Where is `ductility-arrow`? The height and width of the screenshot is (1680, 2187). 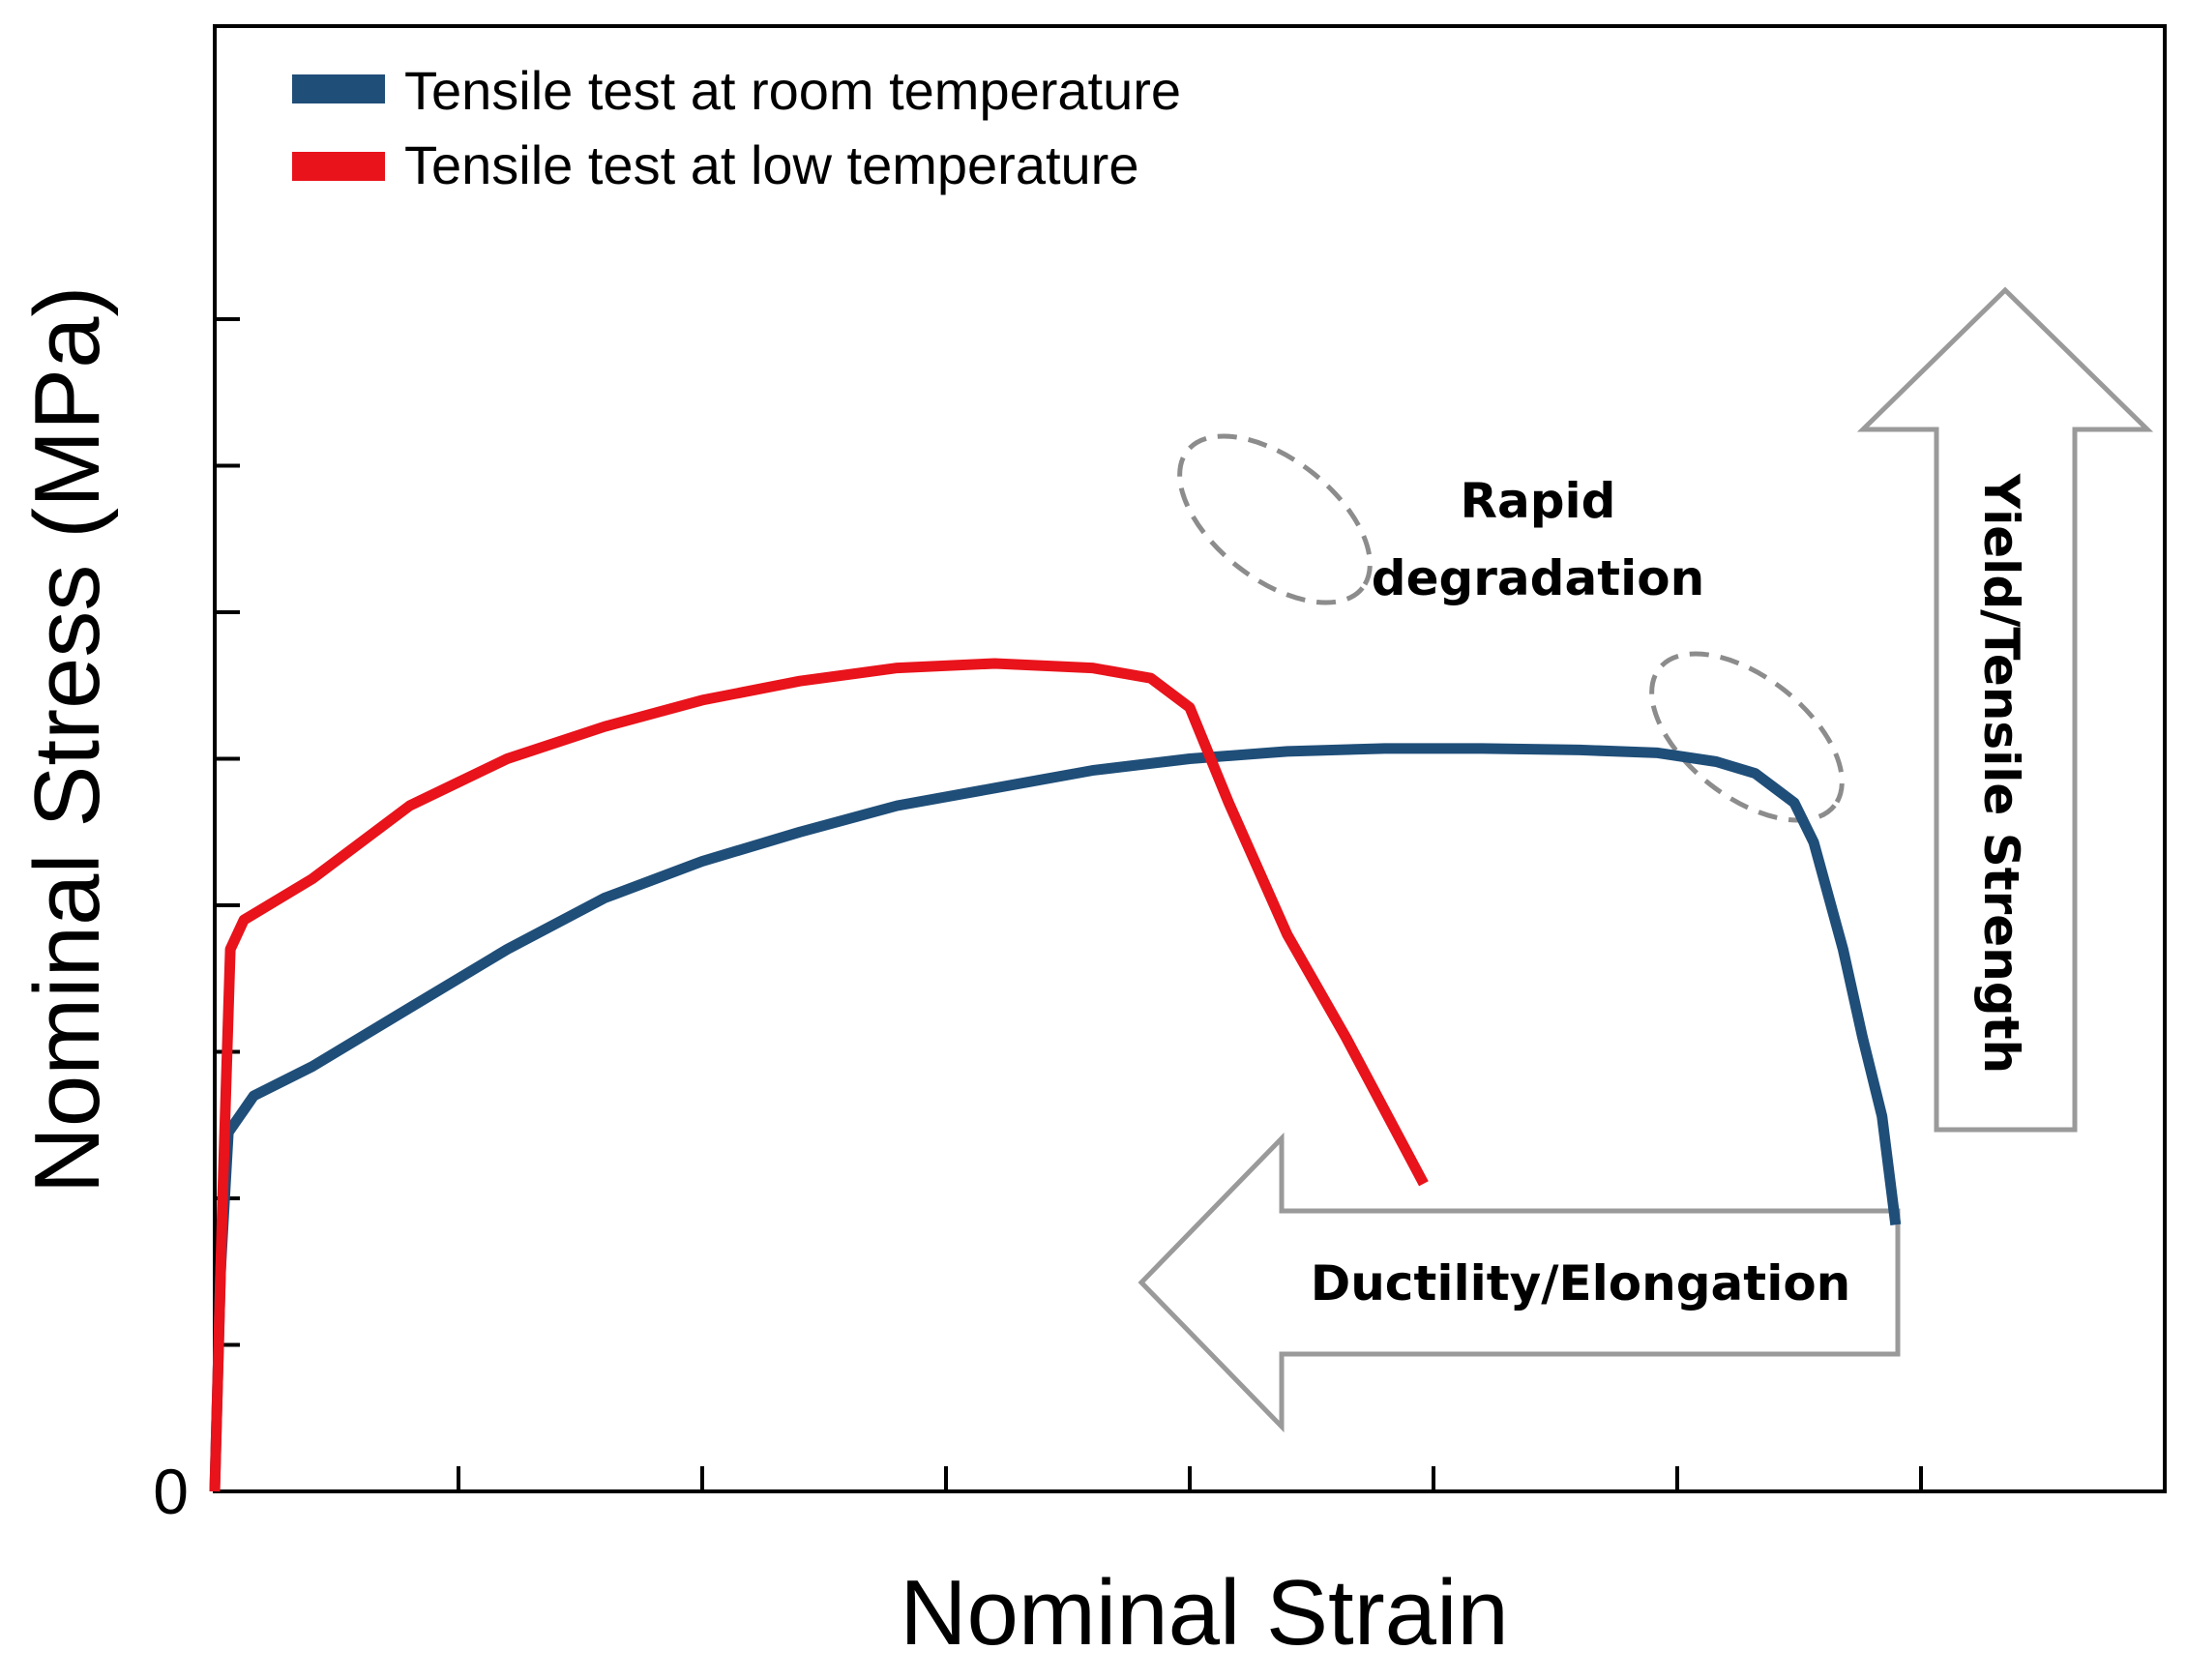 ductility-arrow is located at coordinates (1519, 1282).